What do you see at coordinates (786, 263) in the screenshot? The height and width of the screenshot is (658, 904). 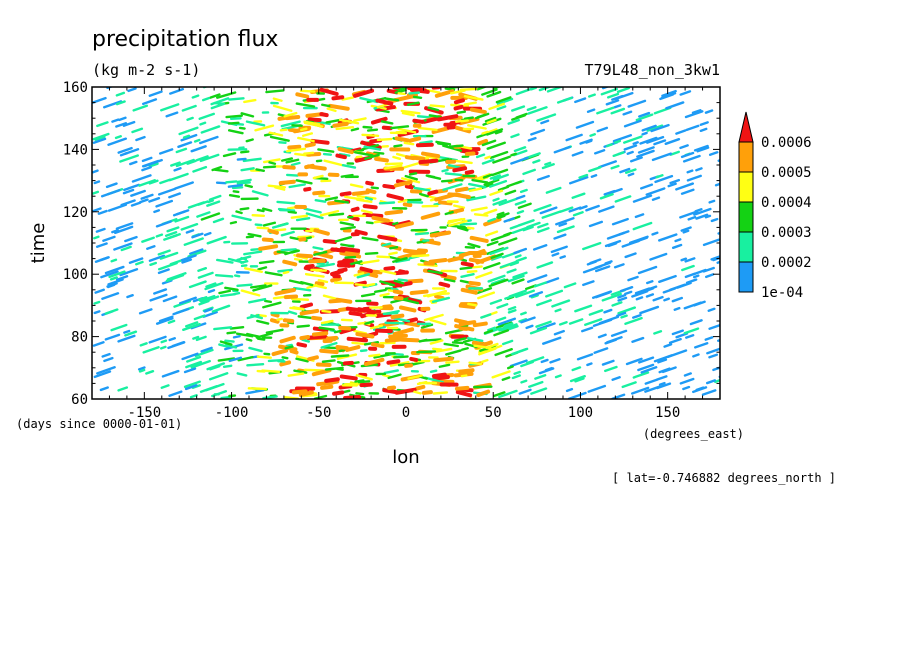 I see `colorbar-level-label: 0.0002` at bounding box center [786, 263].